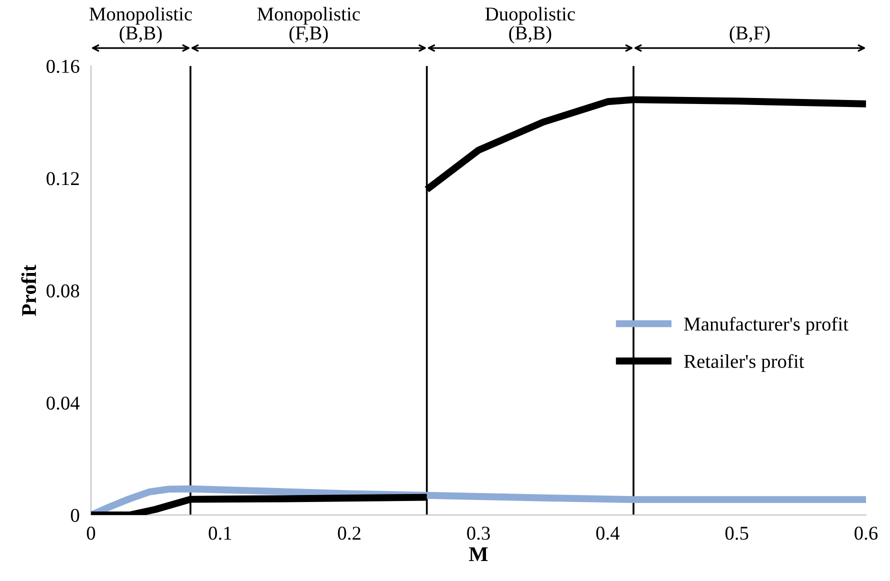  I want to click on text: Monopolistic (B,B), so click(140, 25).